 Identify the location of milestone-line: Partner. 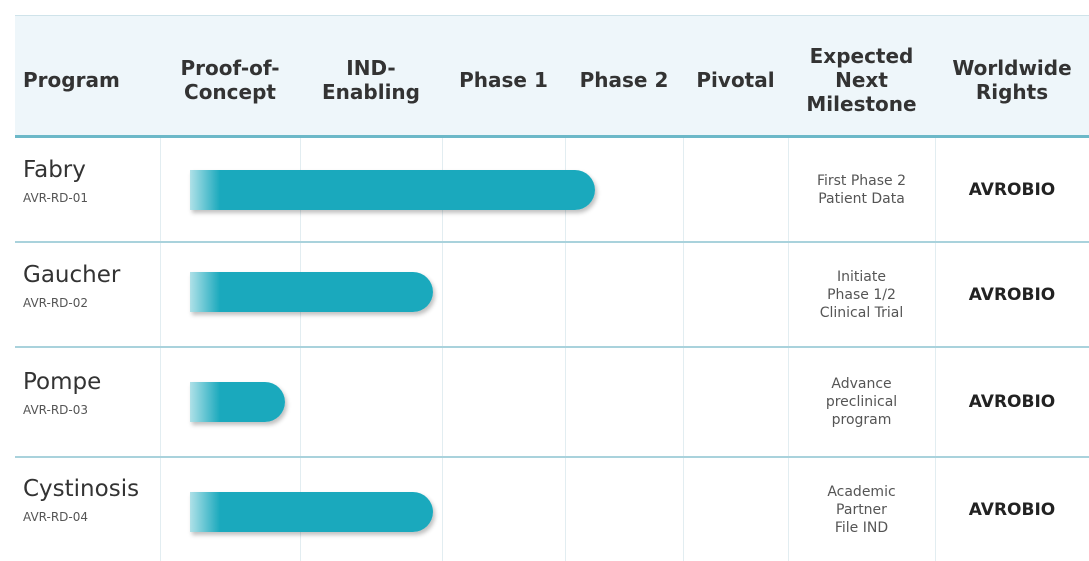
(861, 509).